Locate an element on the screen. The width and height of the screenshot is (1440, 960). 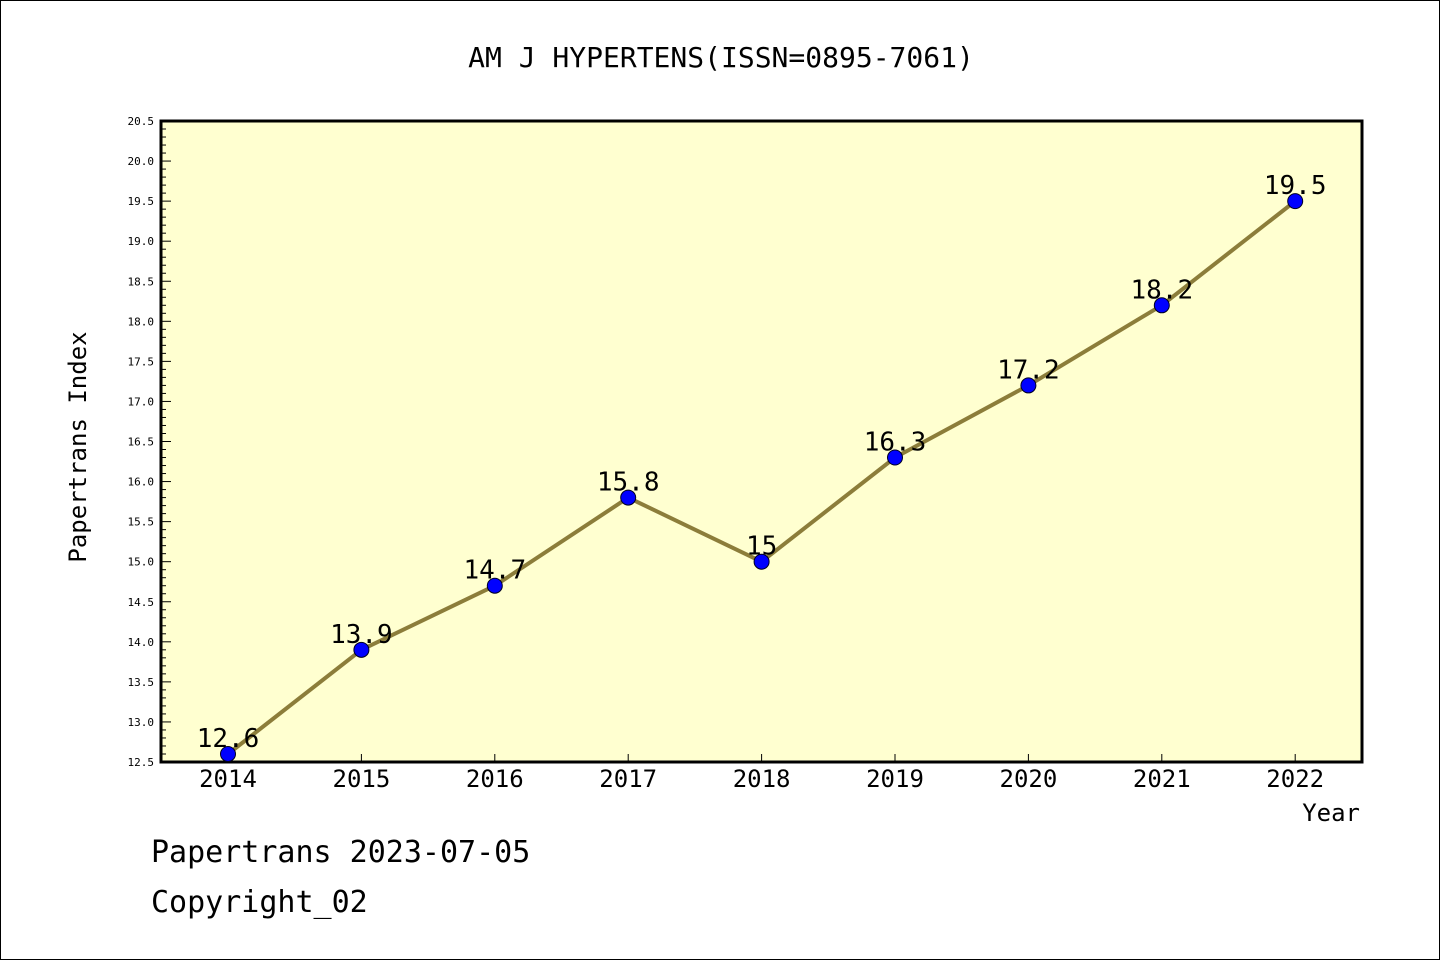
y-tick-label: 19.0 is located at coordinates (141, 241).